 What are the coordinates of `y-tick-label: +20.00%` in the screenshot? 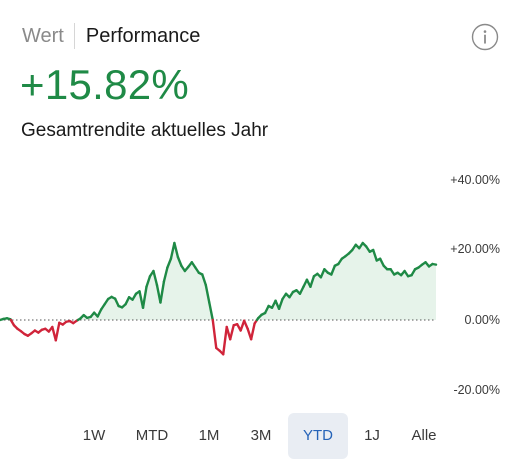 It's located at (475, 249).